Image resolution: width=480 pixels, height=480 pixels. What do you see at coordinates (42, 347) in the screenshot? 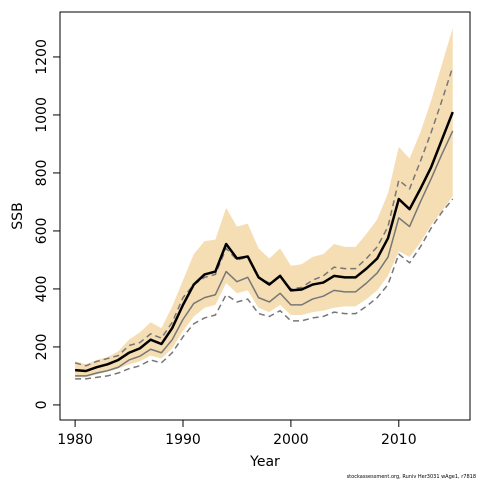
I see `y-tick-label: 200` at bounding box center [42, 347].